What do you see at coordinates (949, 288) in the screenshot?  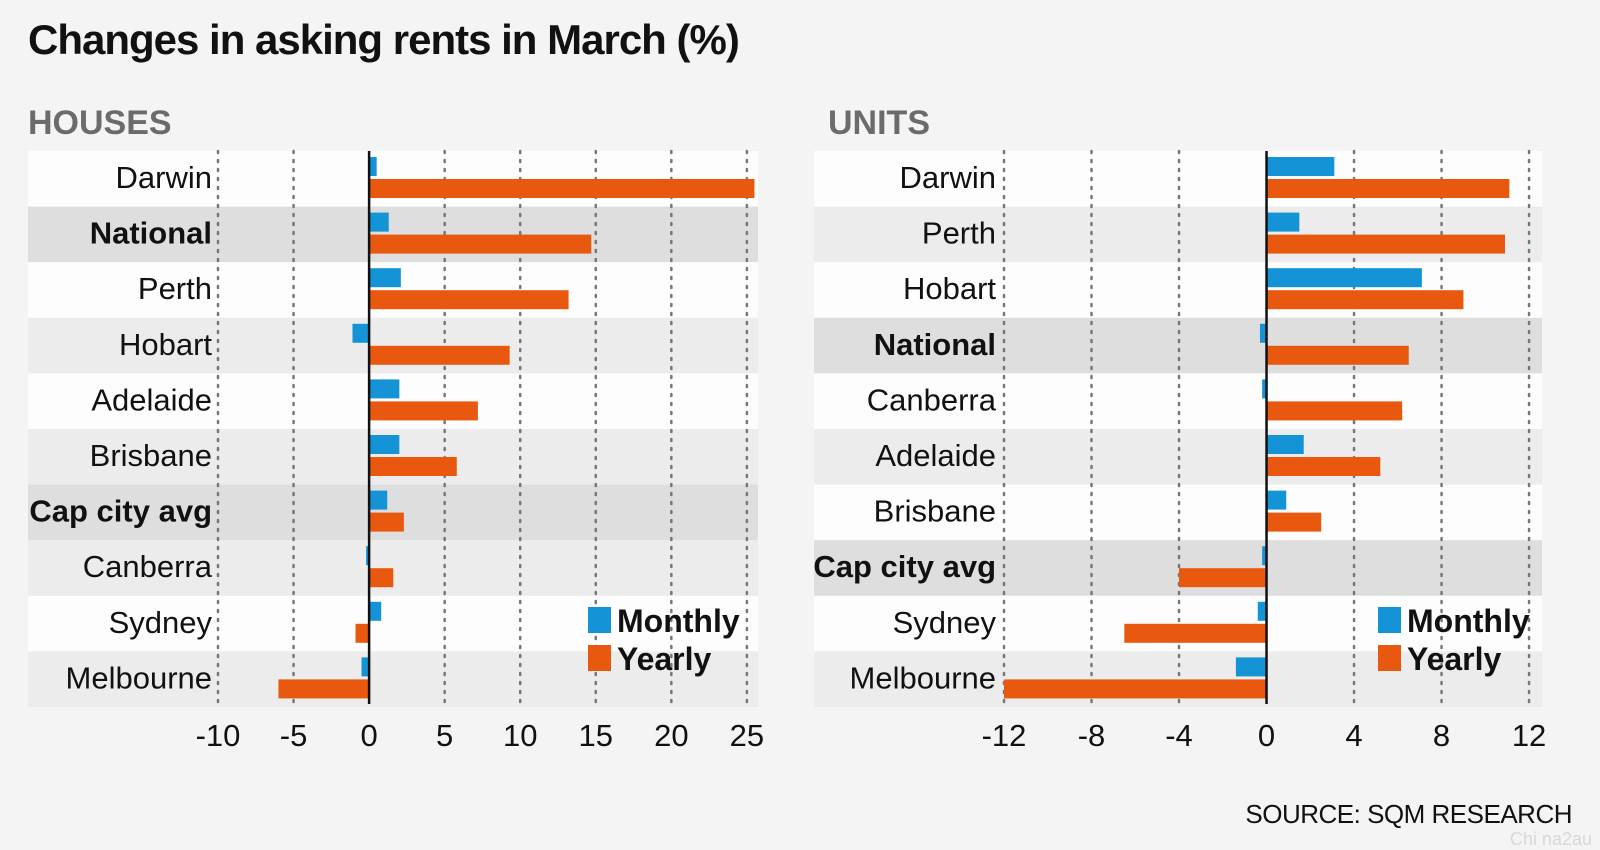 I see `units-category-label: Hobart` at bounding box center [949, 288].